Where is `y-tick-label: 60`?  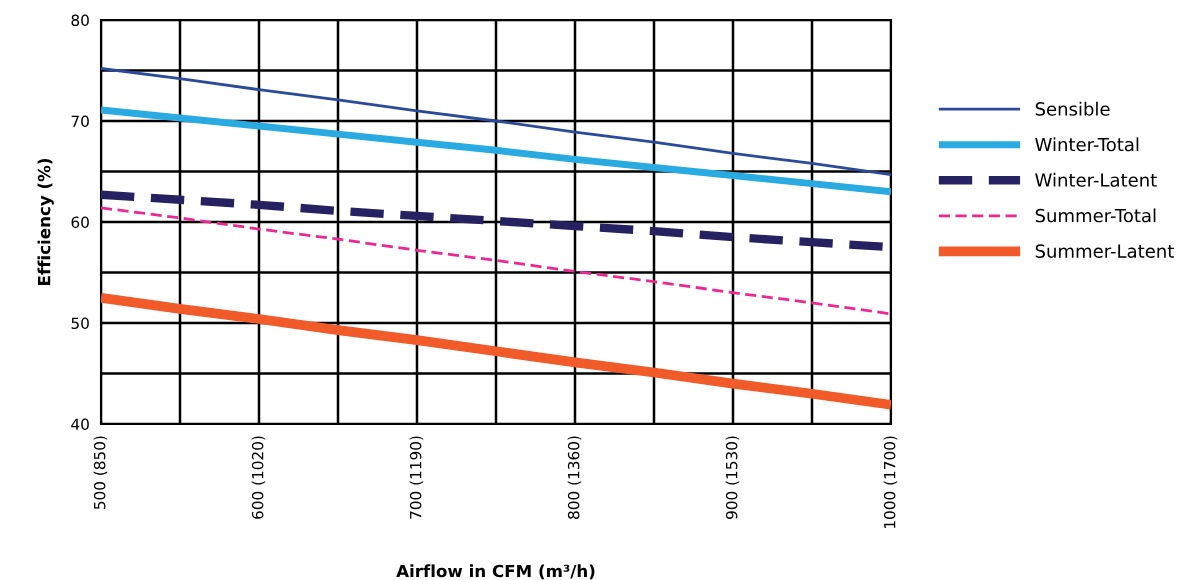 y-tick-label: 60 is located at coordinates (80, 222).